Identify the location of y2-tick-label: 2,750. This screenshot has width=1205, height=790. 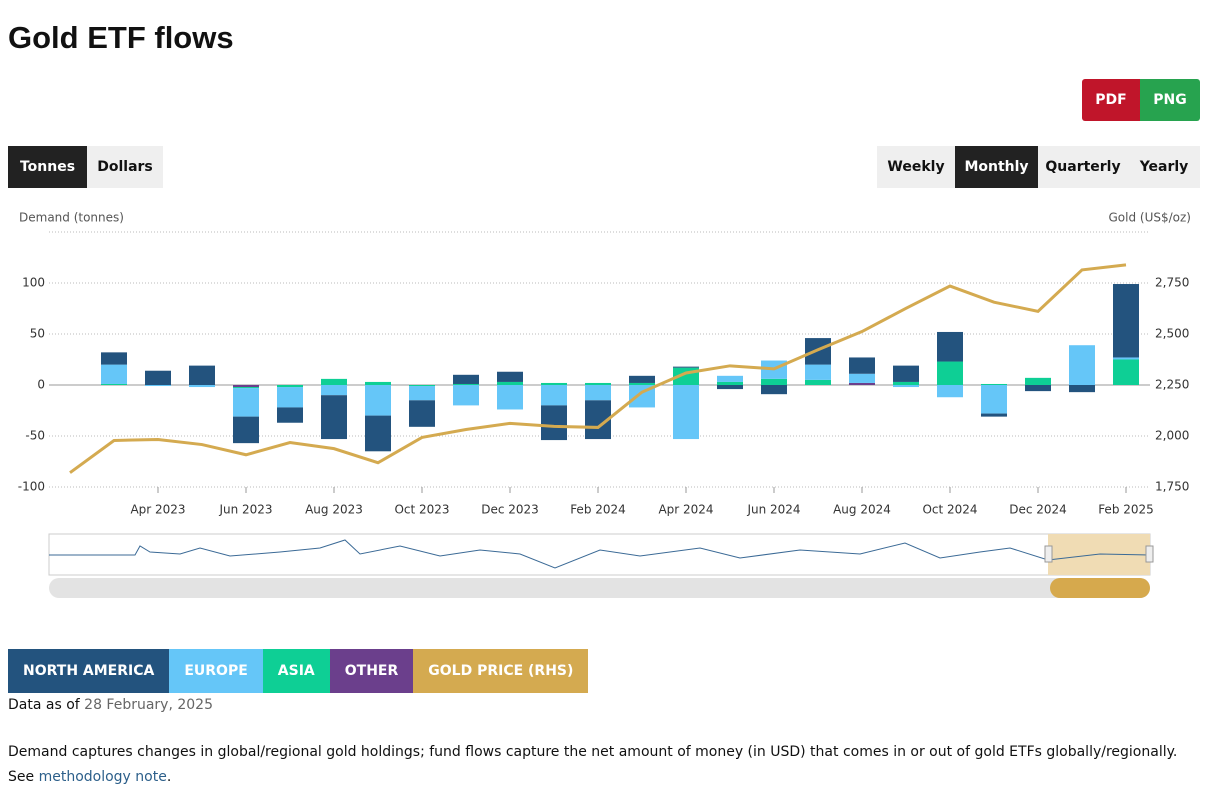
(1172, 283).